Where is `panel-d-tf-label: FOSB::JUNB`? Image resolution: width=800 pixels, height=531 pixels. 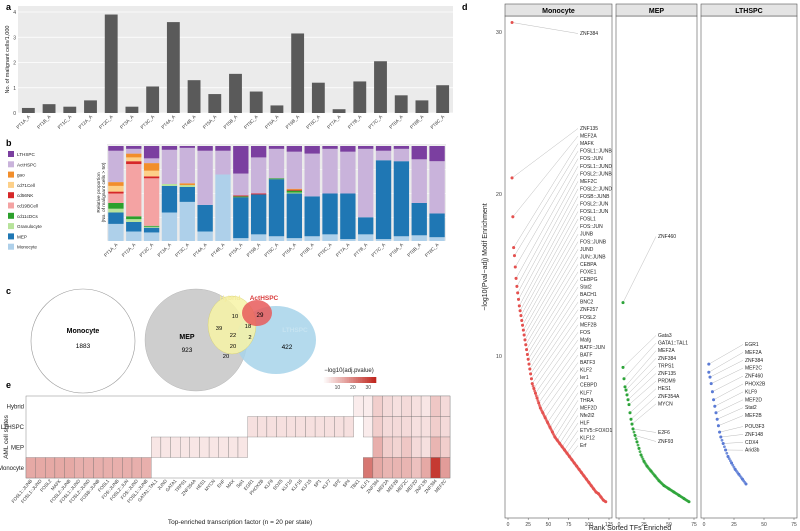 panel-d-tf-label: FOSB::JUNB is located at coordinates (595, 197).